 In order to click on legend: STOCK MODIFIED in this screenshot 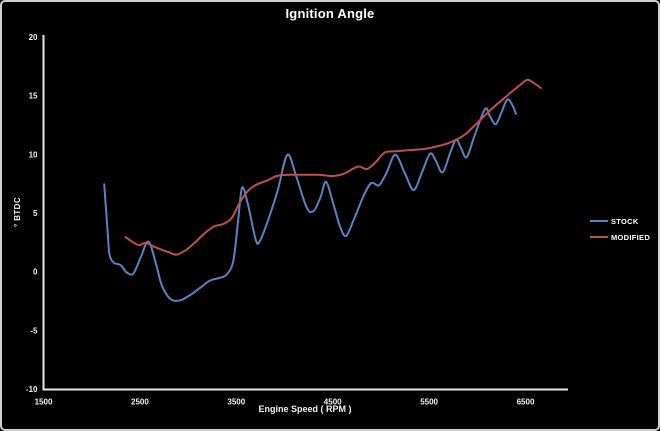, I will do `click(620, 229)`.